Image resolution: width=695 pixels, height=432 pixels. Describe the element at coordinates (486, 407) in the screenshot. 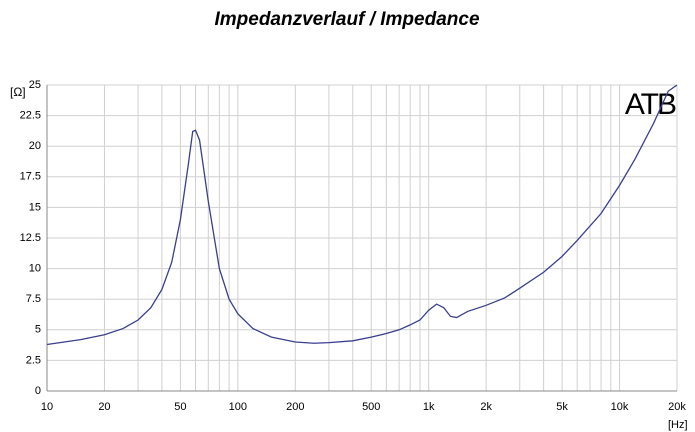

I see `x-tick-label: 2k` at that location.